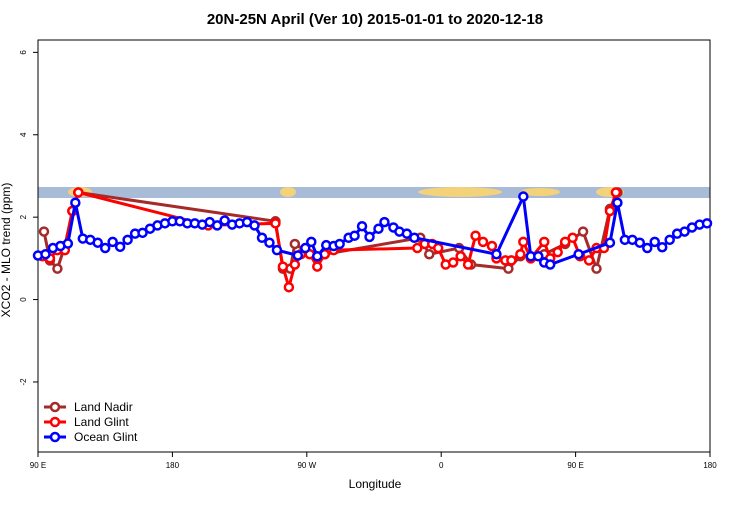 This screenshot has height=505, width=750. Describe the element at coordinates (103, 407) in the screenshot. I see `legend-label: Land Nadir` at that location.